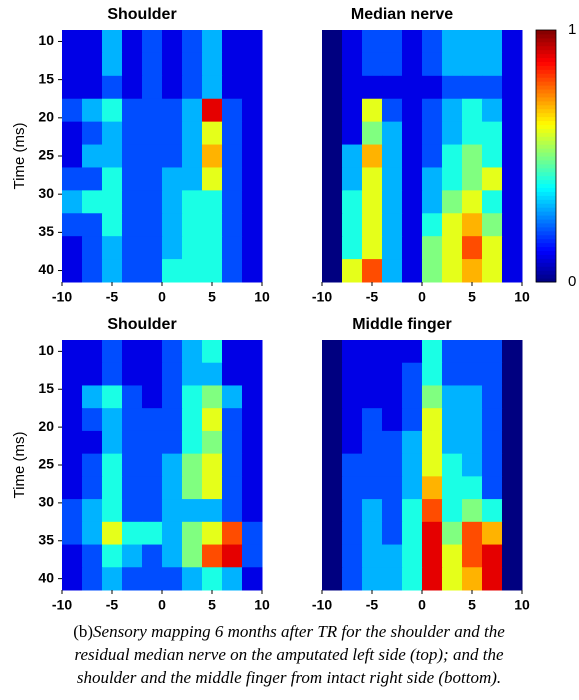  Describe the element at coordinates (46, 577) in the screenshot. I see `y-tick-label: 40` at that location.